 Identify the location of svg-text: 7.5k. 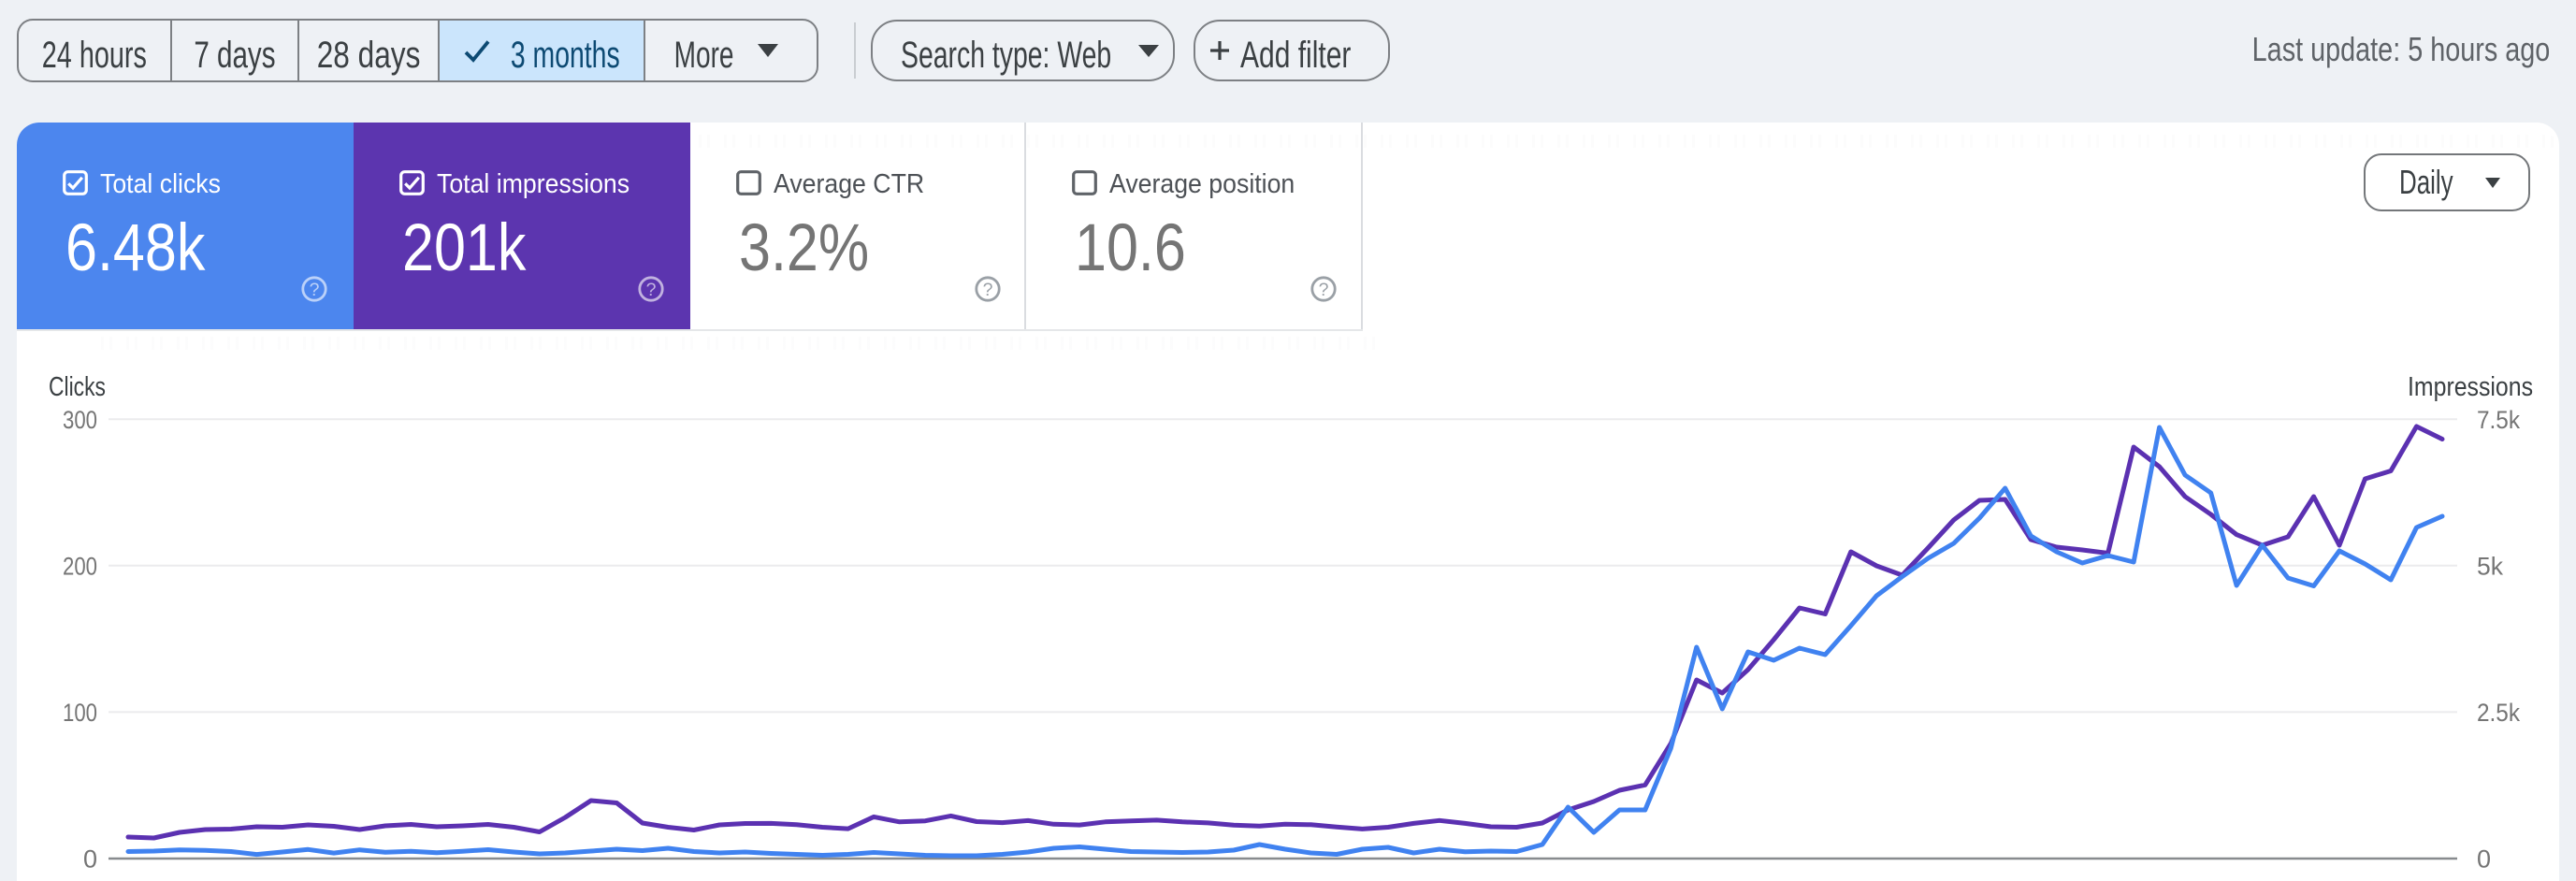
(2498, 420).